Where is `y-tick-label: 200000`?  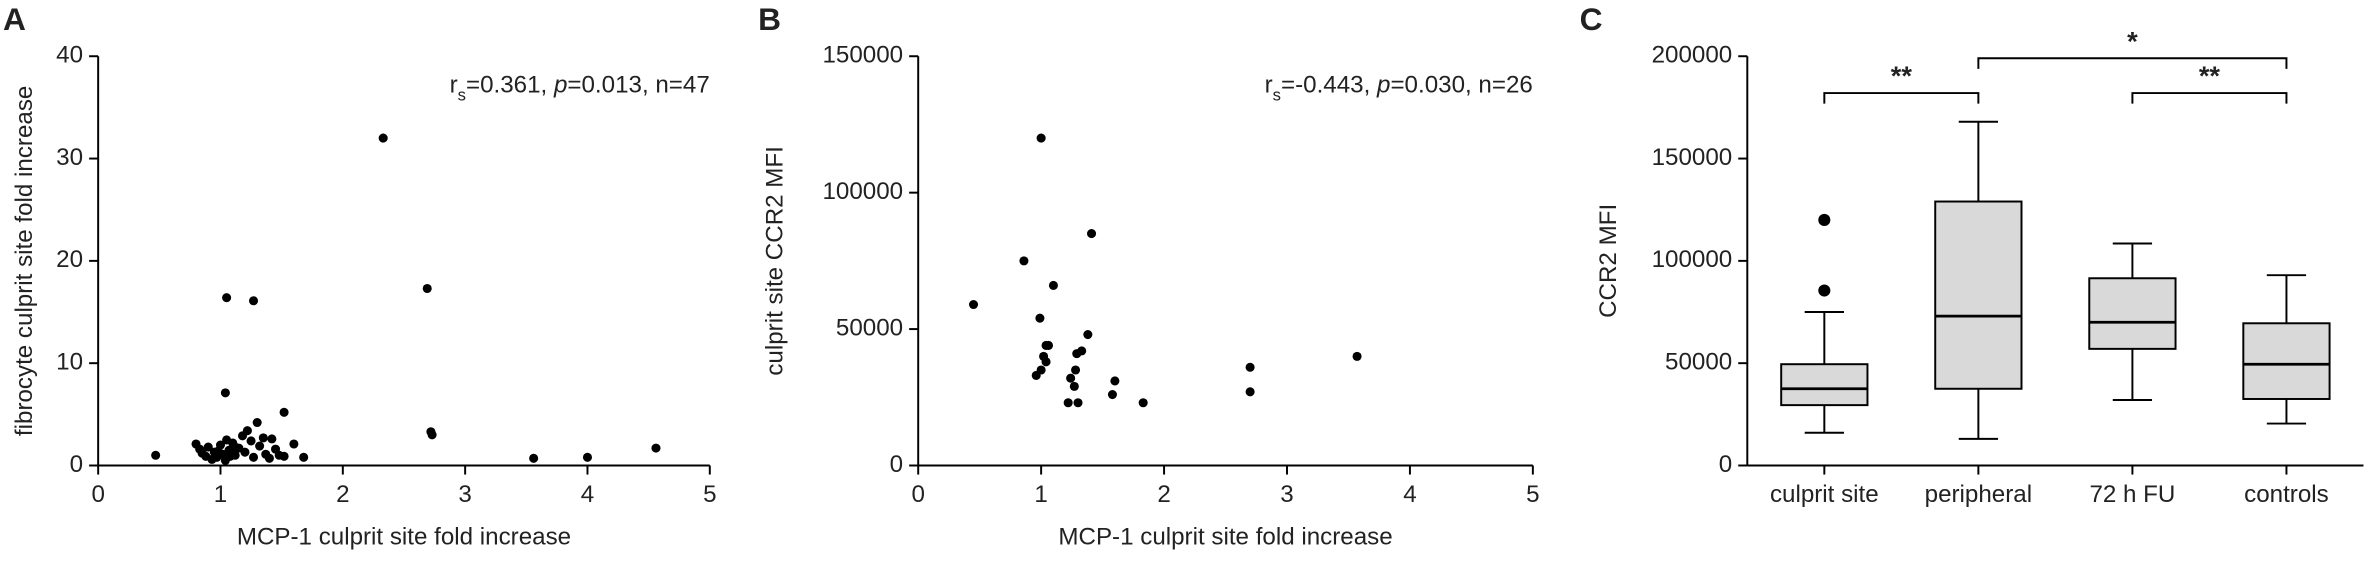 y-tick-label: 200000 is located at coordinates (1692, 55).